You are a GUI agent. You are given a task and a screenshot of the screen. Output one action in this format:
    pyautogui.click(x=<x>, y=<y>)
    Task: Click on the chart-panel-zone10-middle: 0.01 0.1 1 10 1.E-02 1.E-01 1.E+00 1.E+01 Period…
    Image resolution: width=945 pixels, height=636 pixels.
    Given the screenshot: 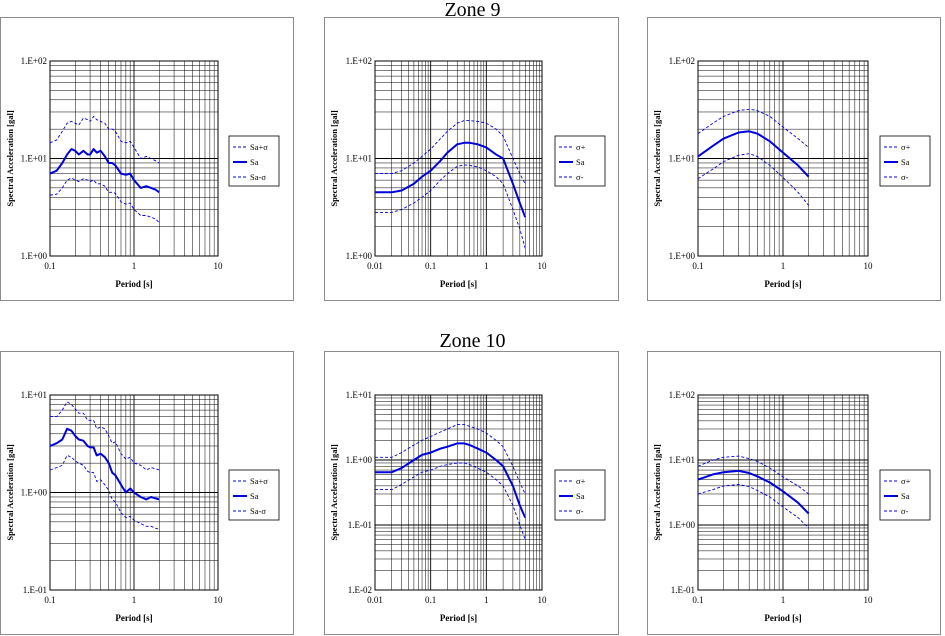 What is the action you would take?
    pyautogui.click(x=471, y=493)
    